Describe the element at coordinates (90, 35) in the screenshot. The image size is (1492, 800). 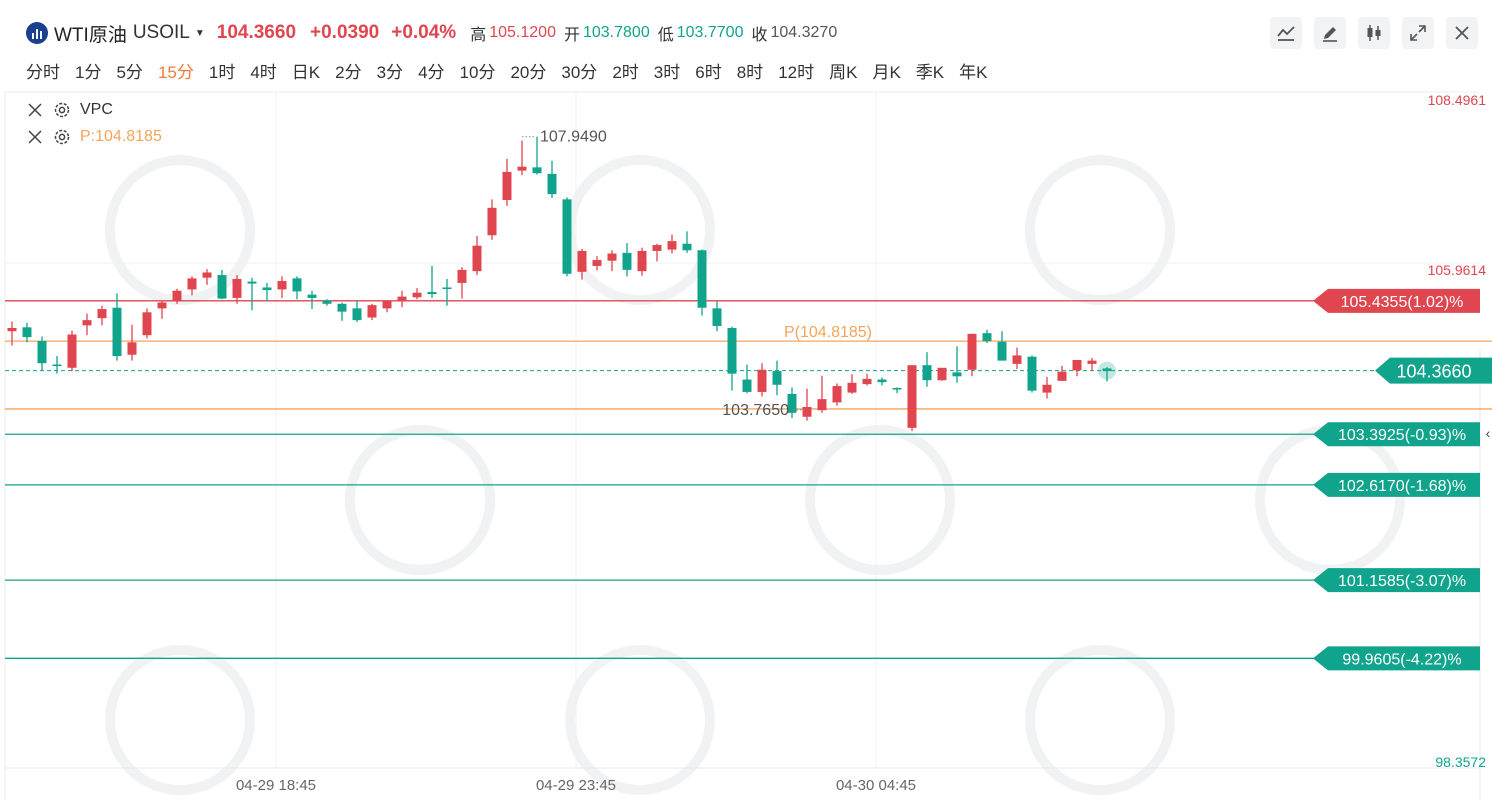
I see `symbol-name: WTI原油` at that location.